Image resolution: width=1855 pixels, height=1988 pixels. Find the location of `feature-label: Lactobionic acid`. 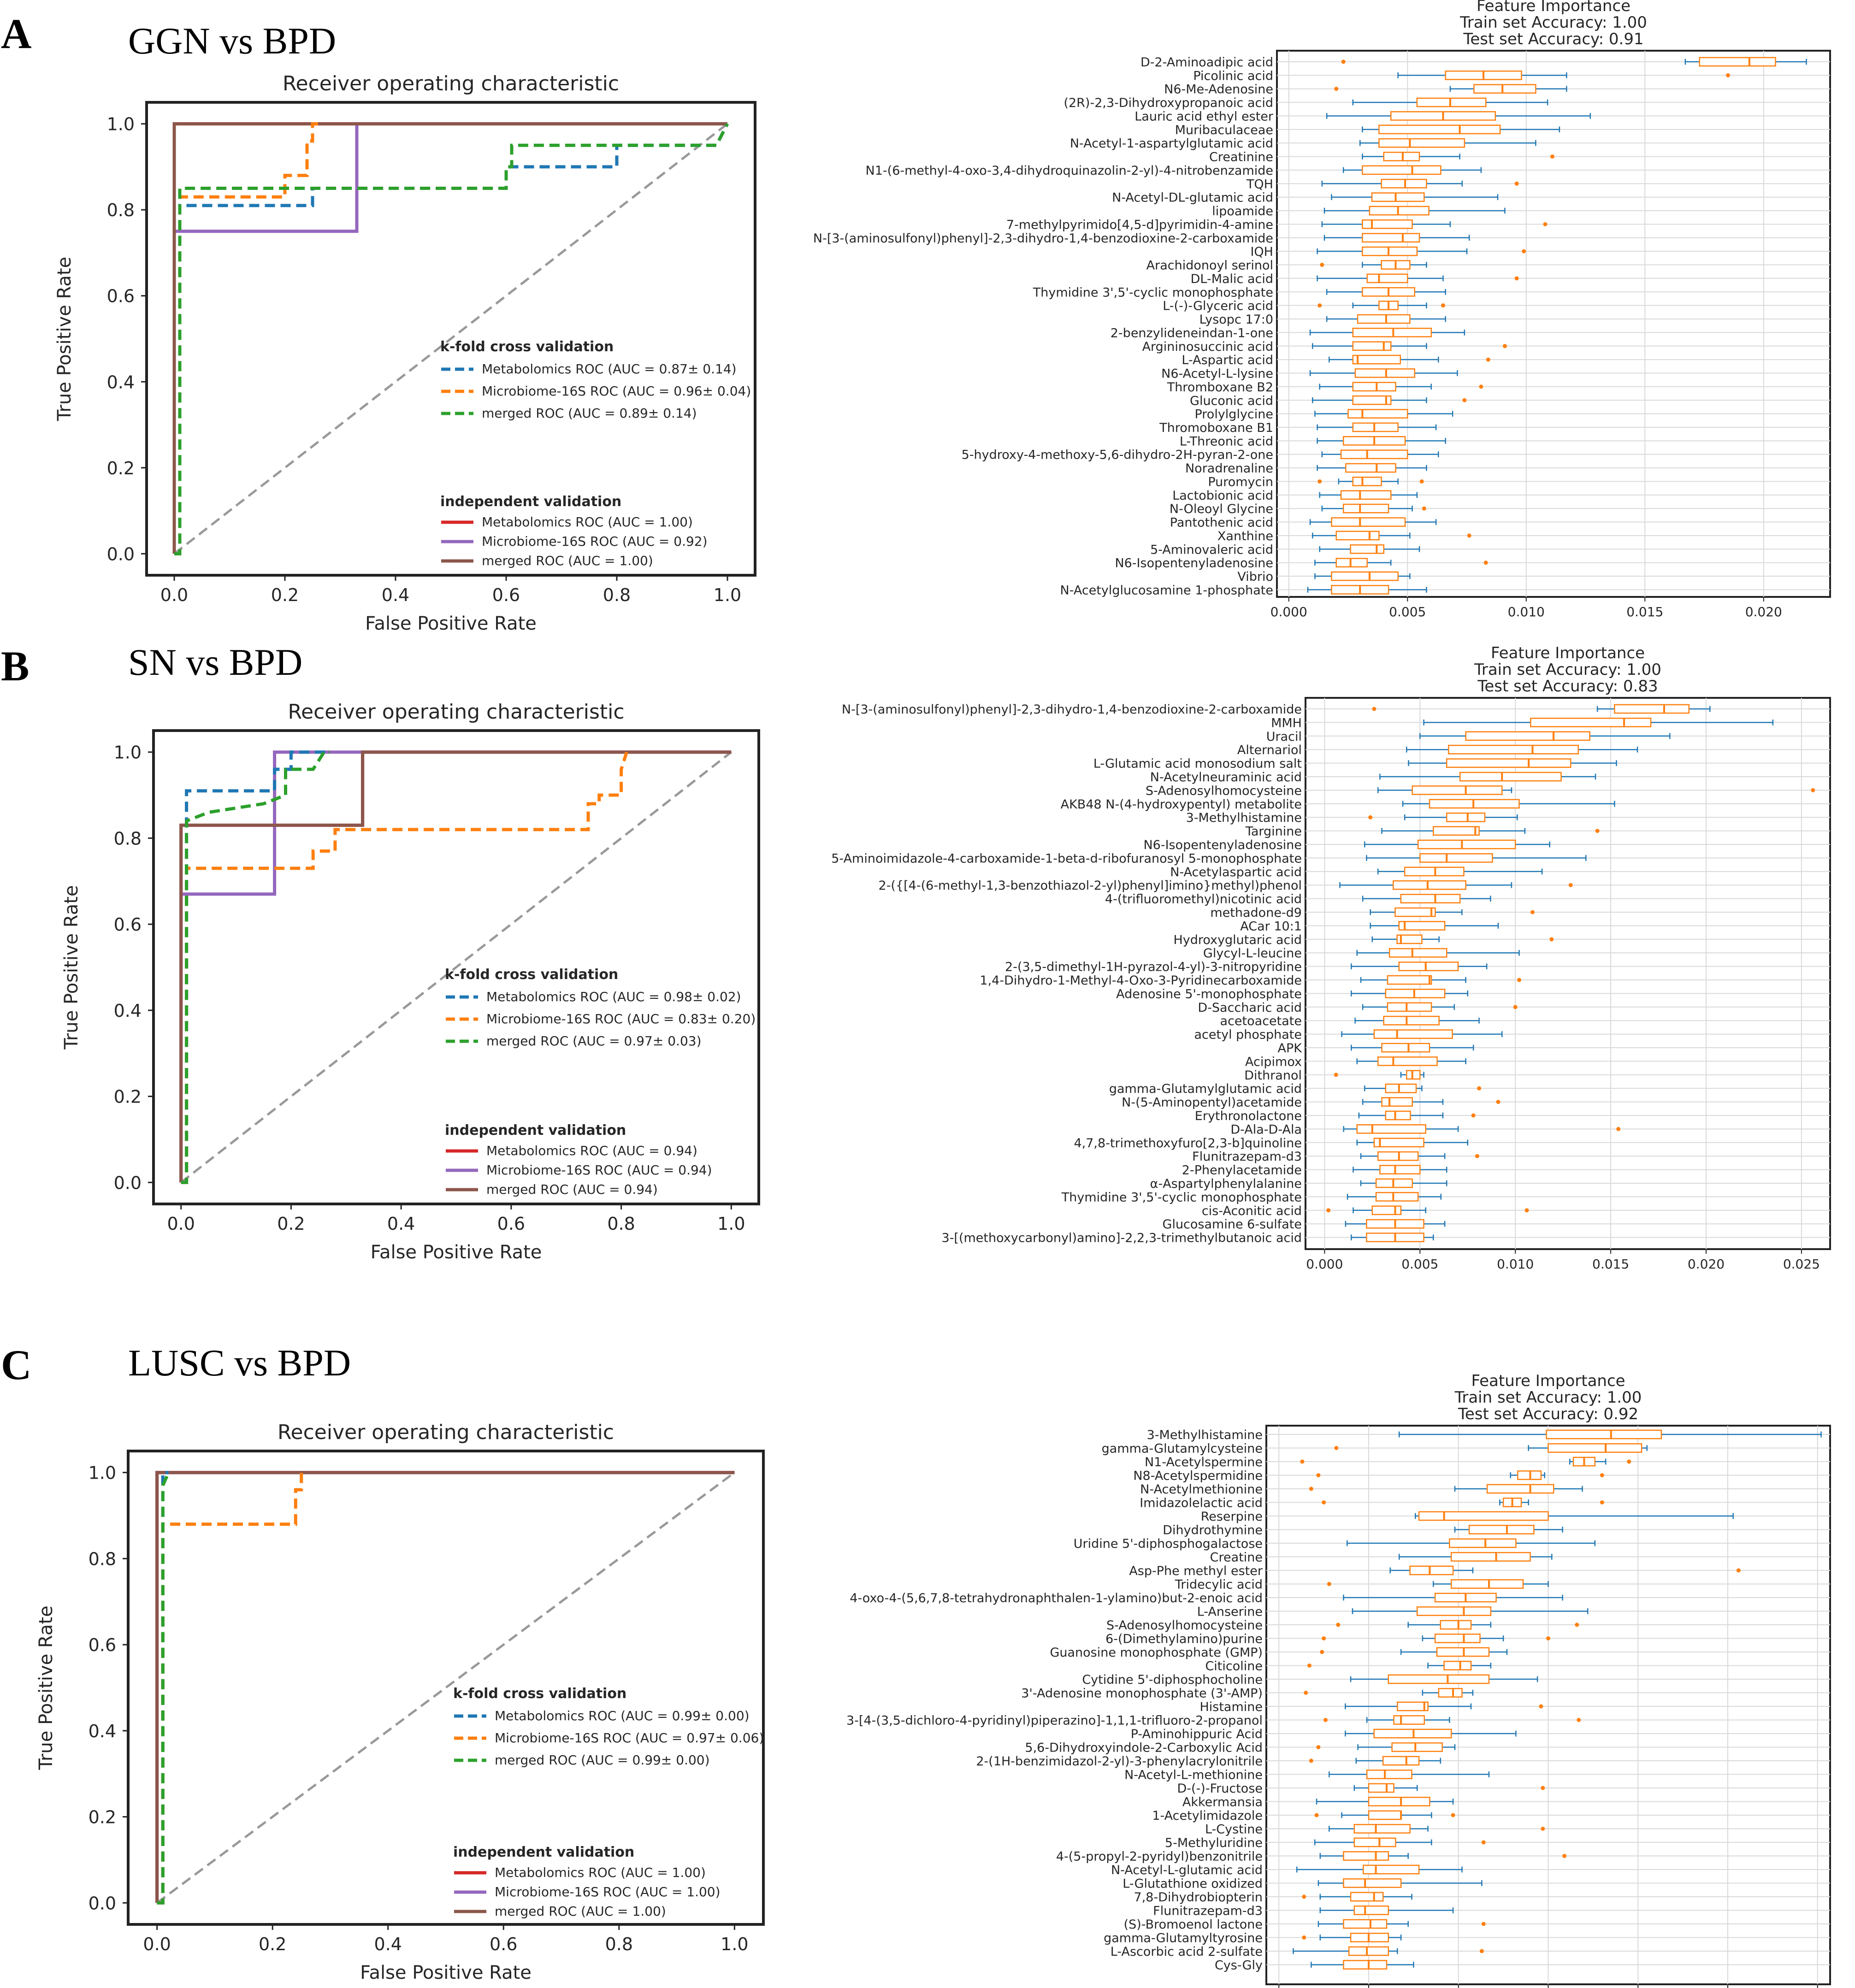

feature-label: Lactobionic acid is located at coordinates (1223, 496).